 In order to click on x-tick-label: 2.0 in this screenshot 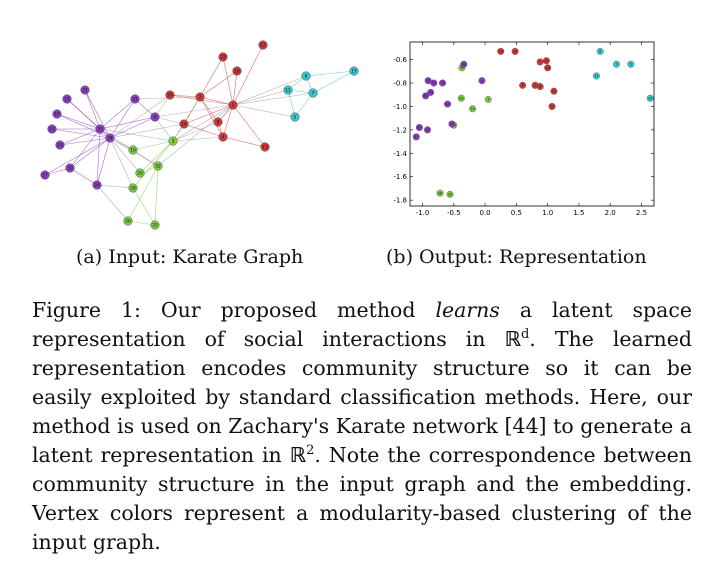, I will do `click(610, 213)`.